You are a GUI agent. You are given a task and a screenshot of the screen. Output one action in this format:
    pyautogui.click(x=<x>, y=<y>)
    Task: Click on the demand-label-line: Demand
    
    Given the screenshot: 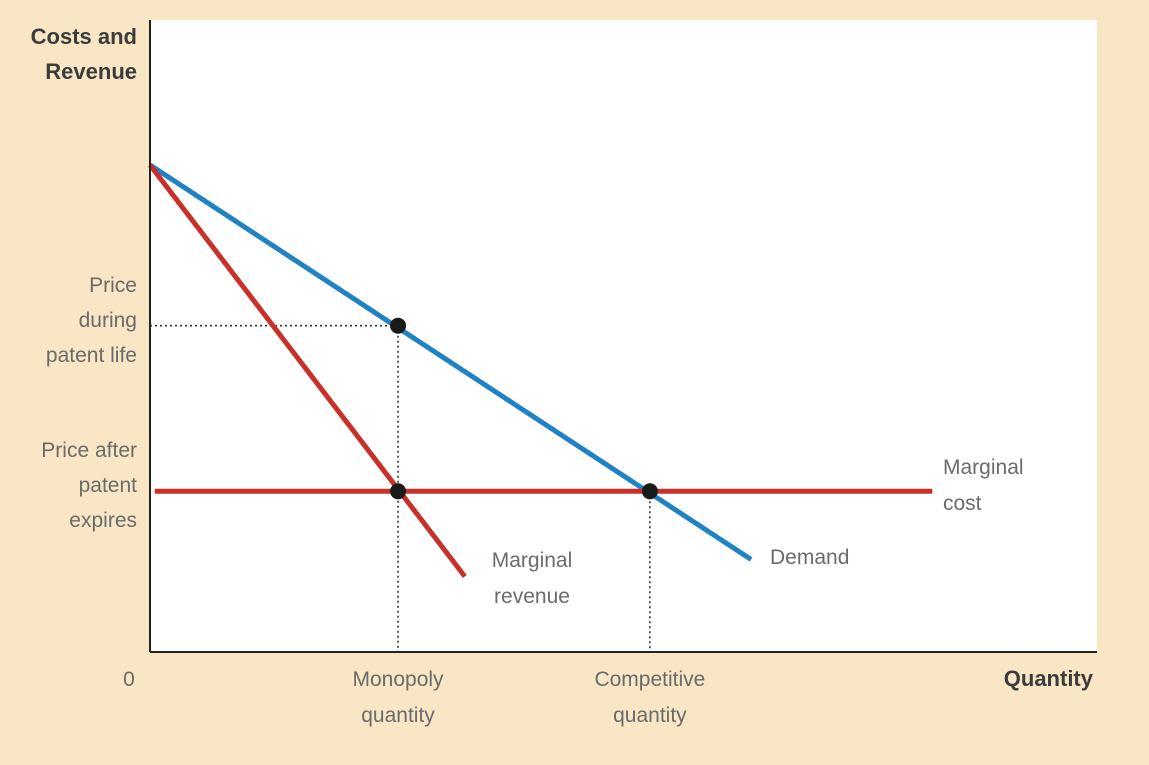 What is the action you would take?
    pyautogui.click(x=809, y=557)
    